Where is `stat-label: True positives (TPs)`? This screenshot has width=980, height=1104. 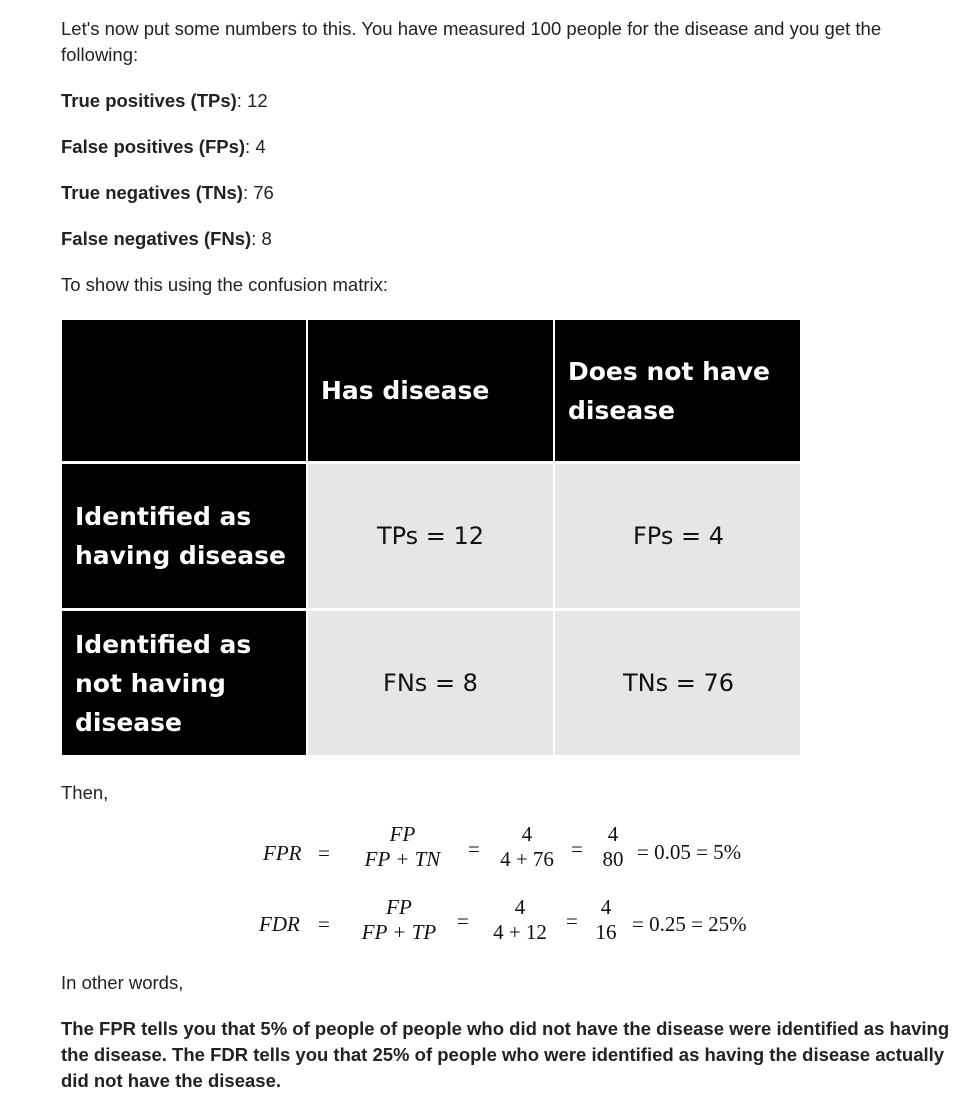 stat-label: True positives (TPs) is located at coordinates (149, 100).